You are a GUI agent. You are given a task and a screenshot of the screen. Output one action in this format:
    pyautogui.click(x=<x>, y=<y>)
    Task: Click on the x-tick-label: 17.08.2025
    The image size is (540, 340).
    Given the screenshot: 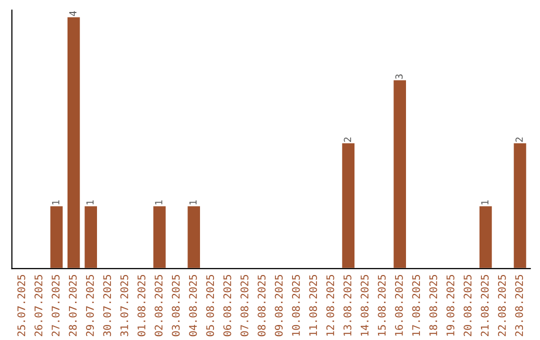 What is the action you would take?
    pyautogui.click(x=416, y=305)
    